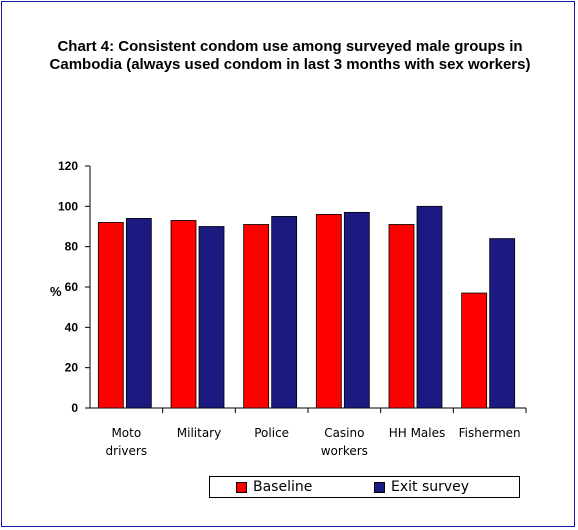  I want to click on y-tick-label: 80, so click(72, 247).